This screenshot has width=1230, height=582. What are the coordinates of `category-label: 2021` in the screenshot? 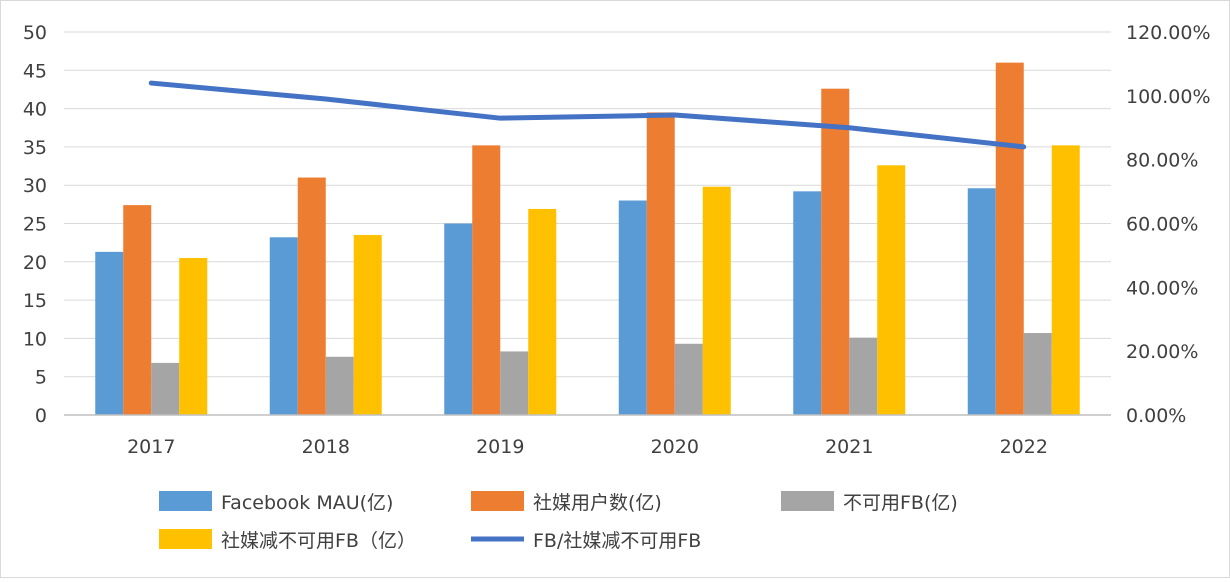 It's located at (849, 447).